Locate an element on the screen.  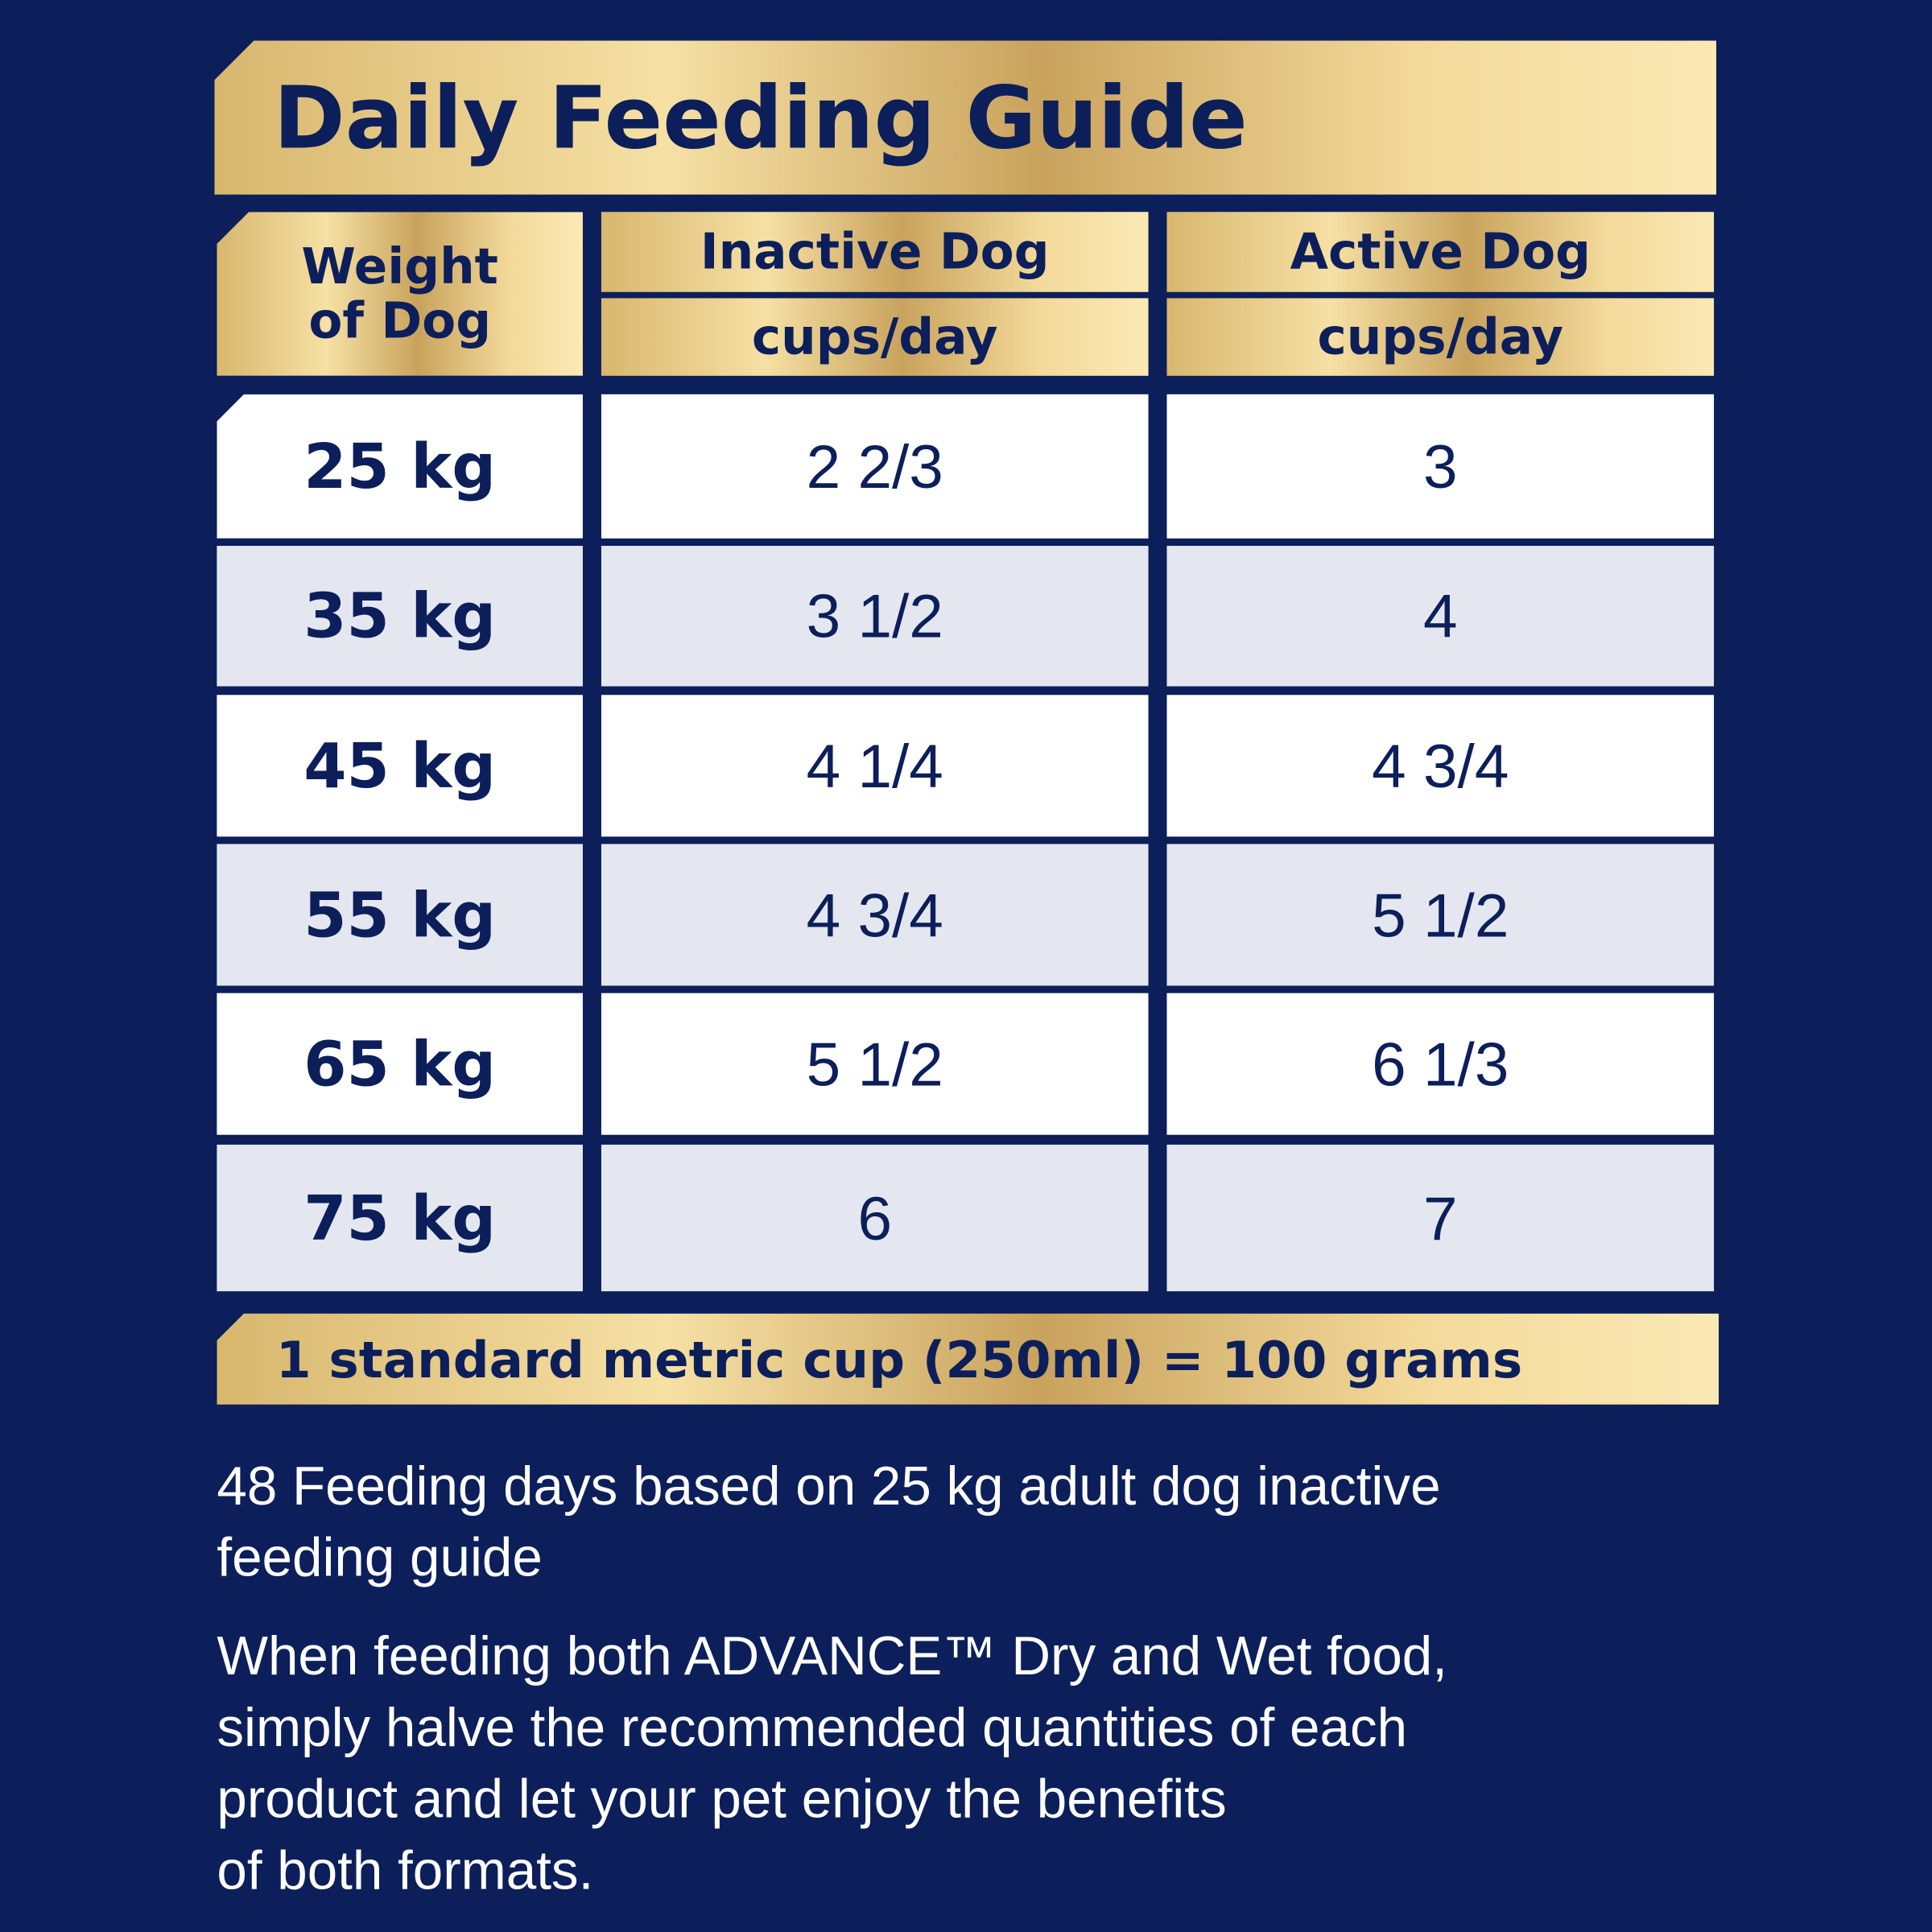
weight-cell: 75 kg is located at coordinates (400, 1218).